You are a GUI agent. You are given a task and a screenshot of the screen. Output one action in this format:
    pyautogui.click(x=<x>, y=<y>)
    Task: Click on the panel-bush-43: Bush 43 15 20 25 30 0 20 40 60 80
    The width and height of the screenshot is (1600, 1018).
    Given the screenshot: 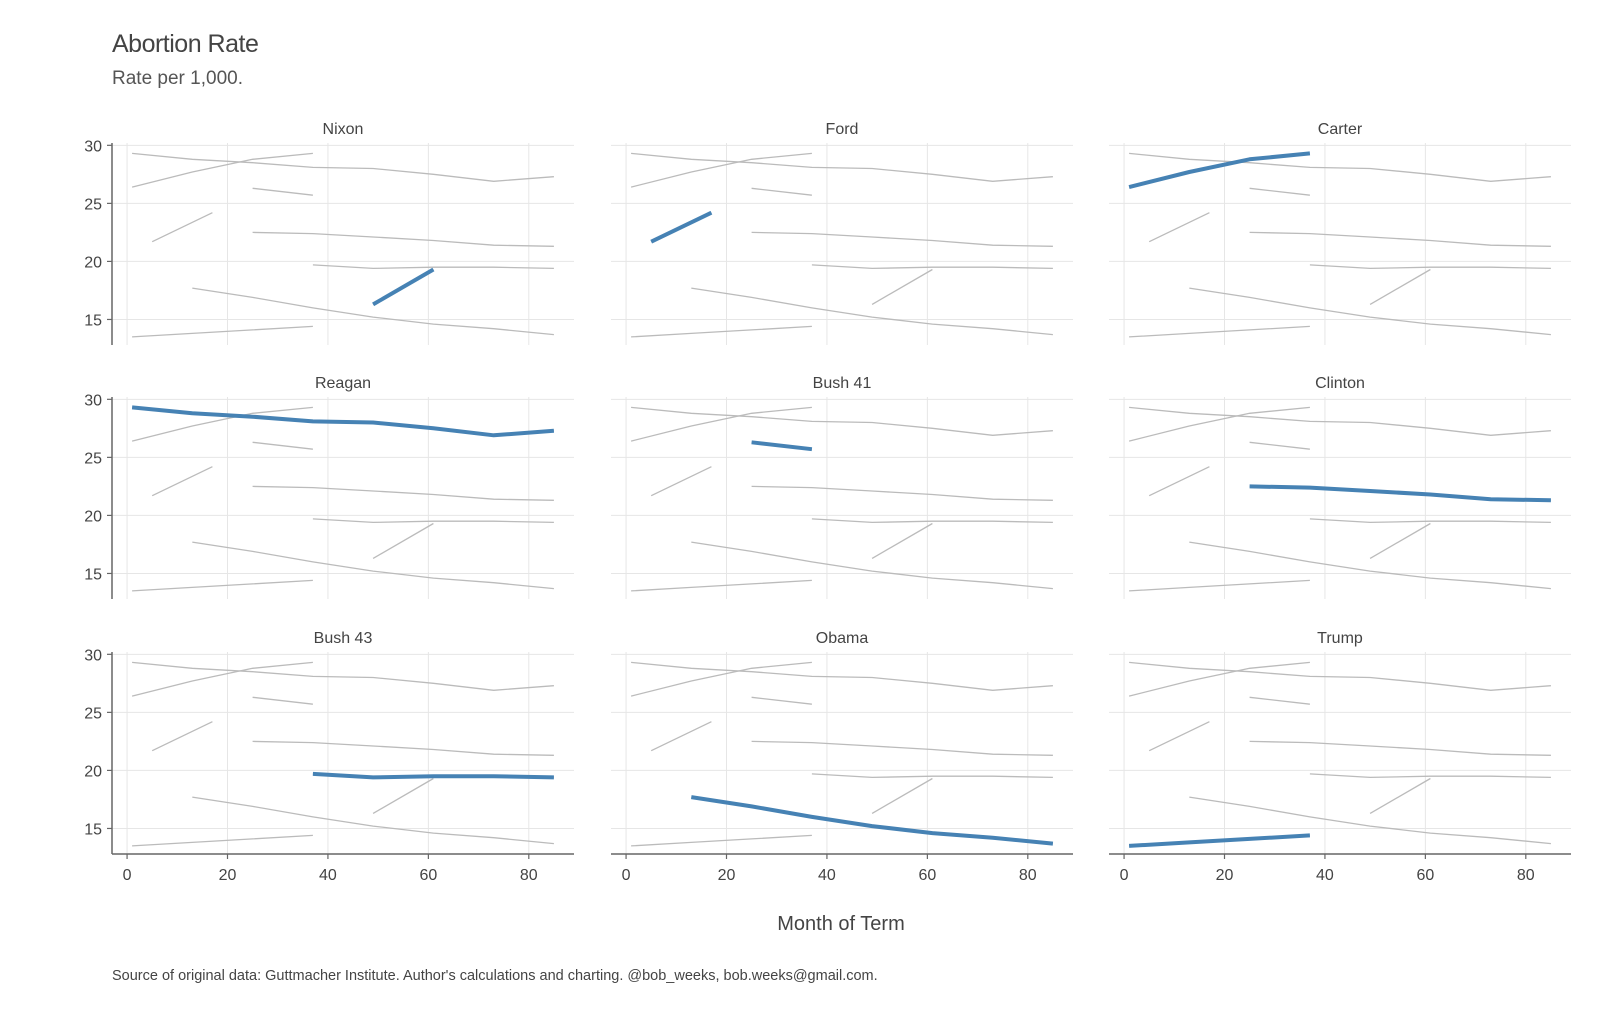 What is the action you would take?
    pyautogui.click(x=329, y=757)
    